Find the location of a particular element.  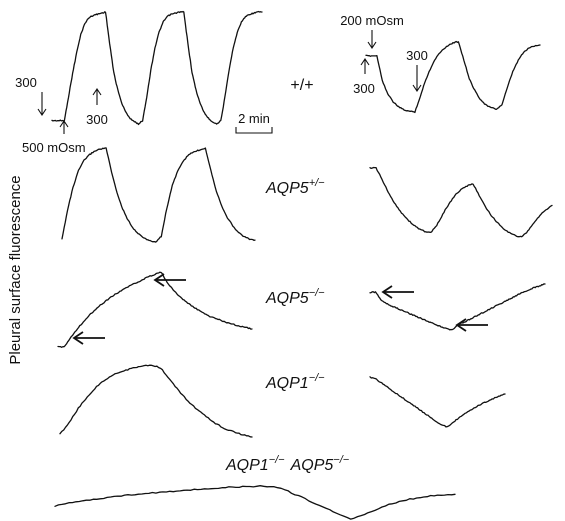

label-double-ko: AQP1−/− AQP5−/− is located at coordinates (287, 464).